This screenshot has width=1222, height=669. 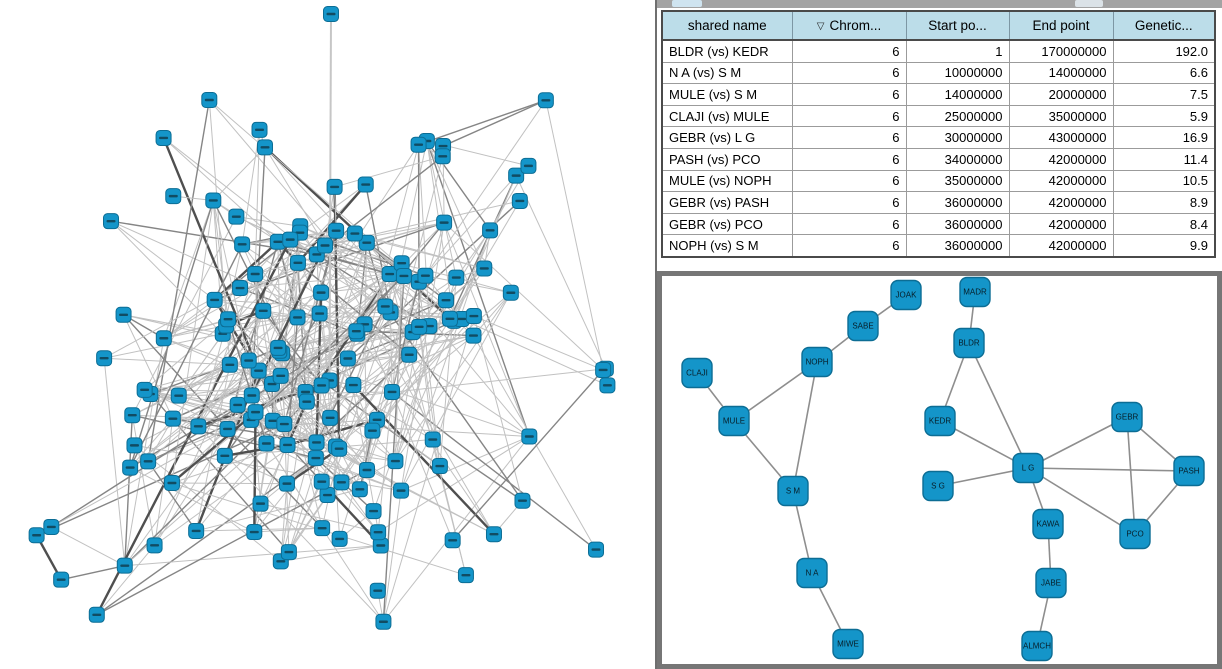 What do you see at coordinates (1164, 51) in the screenshot?
I see `table-cell: 192.0` at bounding box center [1164, 51].